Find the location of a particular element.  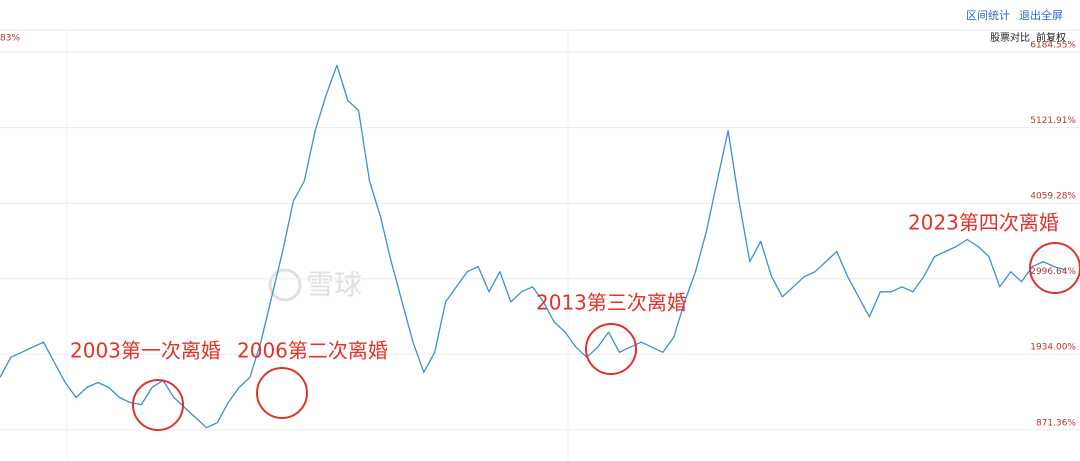

corner-label: 83% is located at coordinates (10, 39).